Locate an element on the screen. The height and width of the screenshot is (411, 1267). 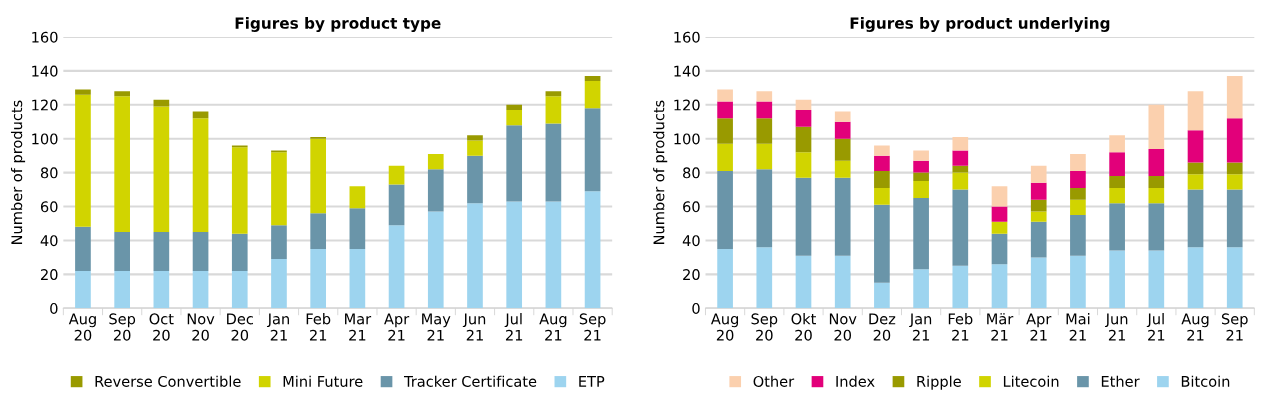
y-tick-label: 40 is located at coordinates (49, 241).